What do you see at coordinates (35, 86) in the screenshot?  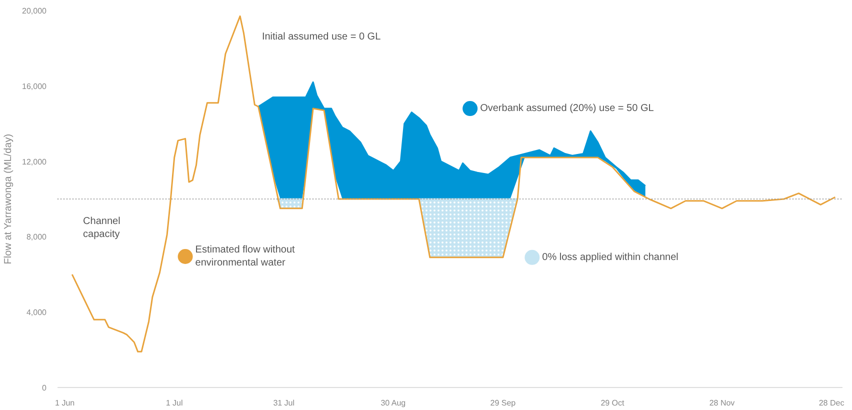 I see `y-tick-label: 16,000` at bounding box center [35, 86].